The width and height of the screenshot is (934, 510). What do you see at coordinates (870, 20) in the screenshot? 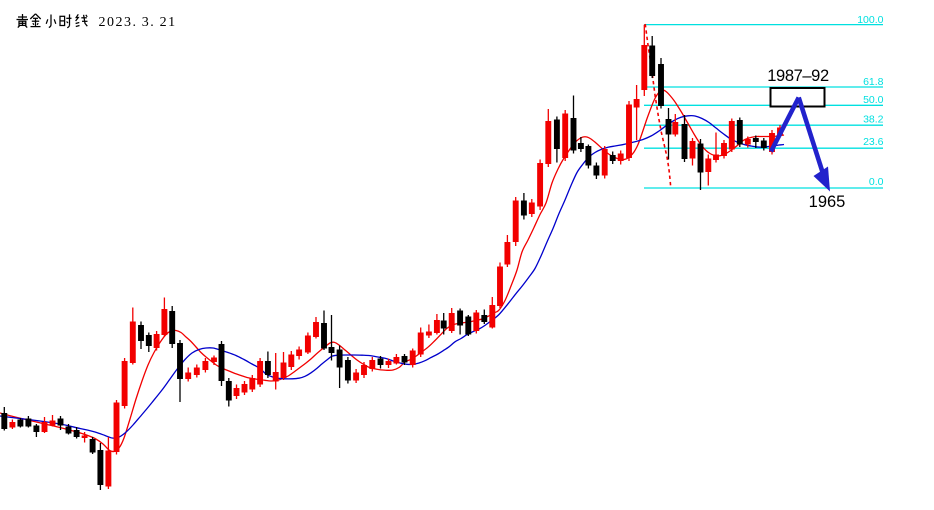
I see `svg-text: 100.0` at bounding box center [870, 20].